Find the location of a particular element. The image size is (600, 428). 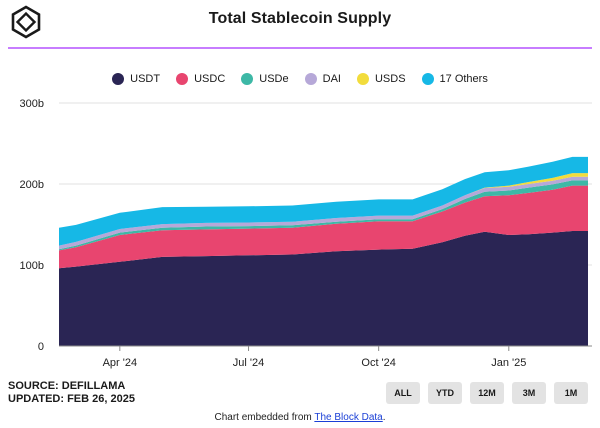

x-tick-label: Jul '24 is located at coordinates (248, 363).